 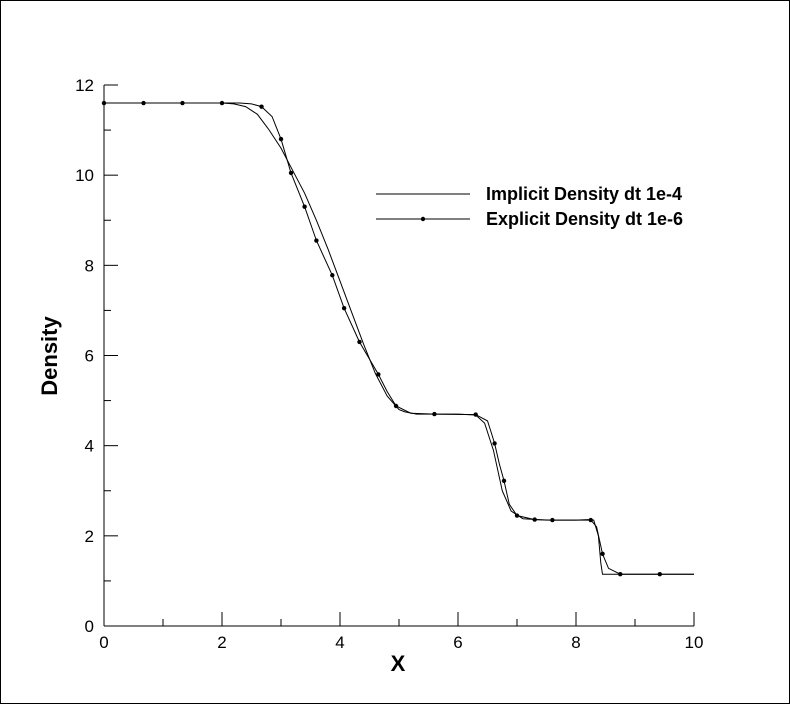 What do you see at coordinates (89, 265) in the screenshot?
I see `y-tick-label: 8` at bounding box center [89, 265].